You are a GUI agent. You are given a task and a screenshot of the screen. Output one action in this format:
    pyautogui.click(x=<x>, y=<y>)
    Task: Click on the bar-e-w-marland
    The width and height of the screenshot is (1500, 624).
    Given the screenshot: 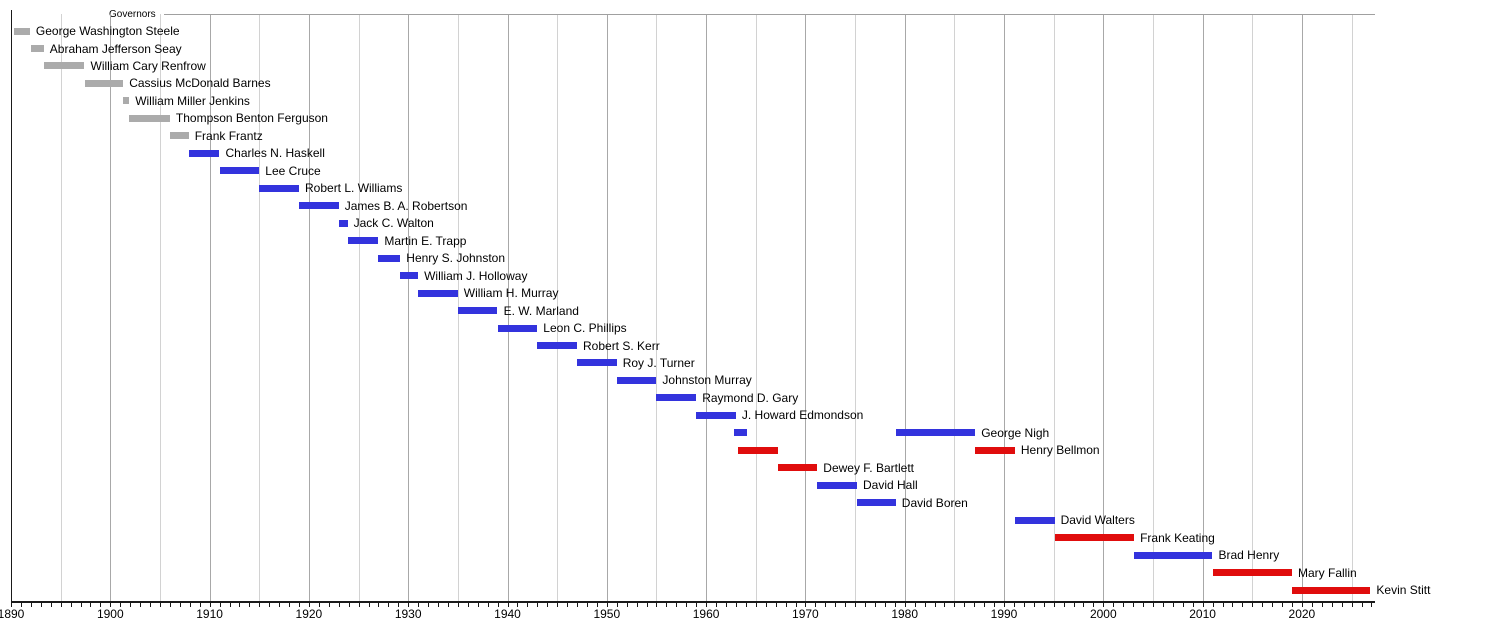 What is the action you would take?
    pyautogui.click(x=477, y=310)
    